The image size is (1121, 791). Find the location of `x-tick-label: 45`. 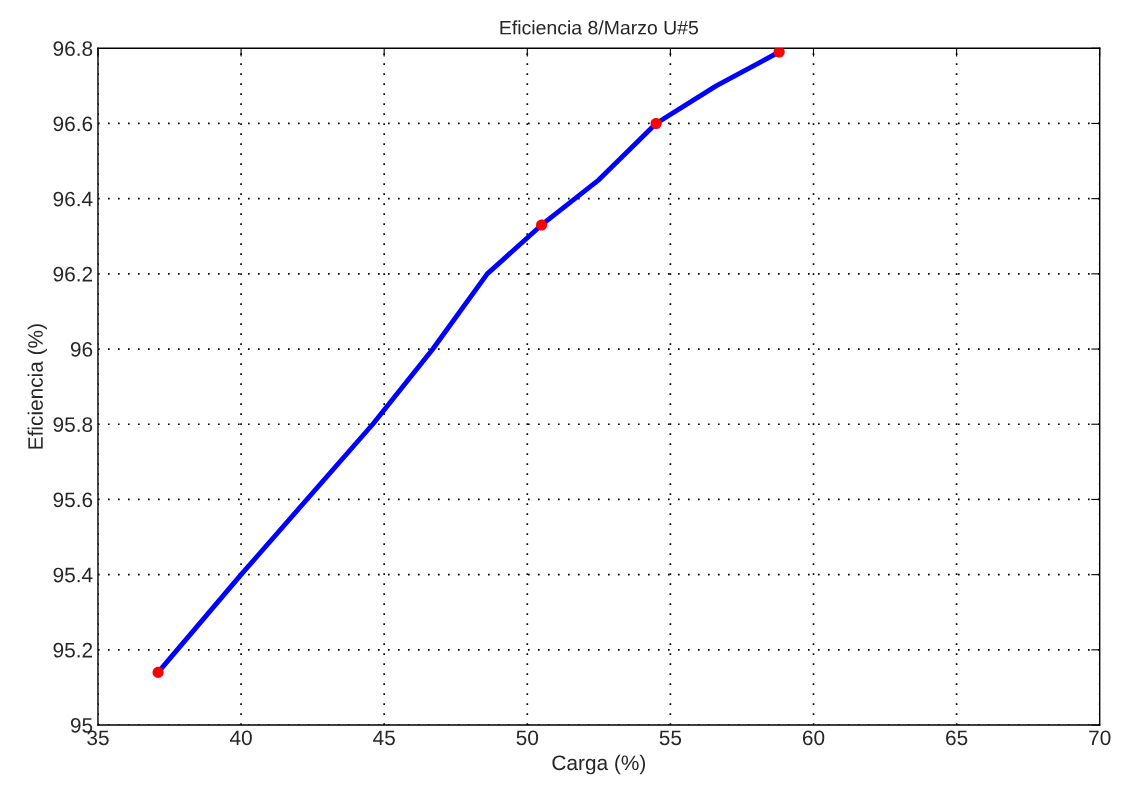

x-tick-label: 45 is located at coordinates (384, 738).